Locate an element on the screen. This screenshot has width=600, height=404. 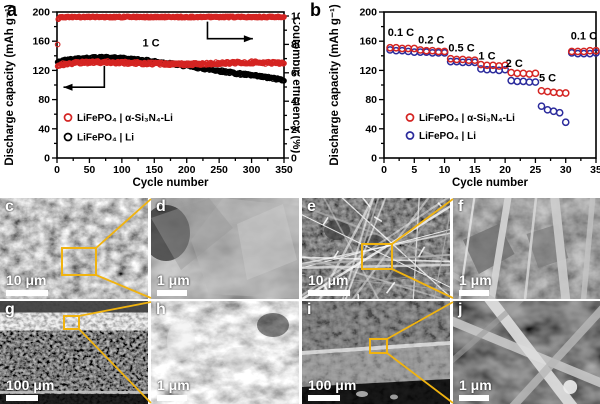
sem-panel-f: f 1 μm is located at coordinates (526, 248).